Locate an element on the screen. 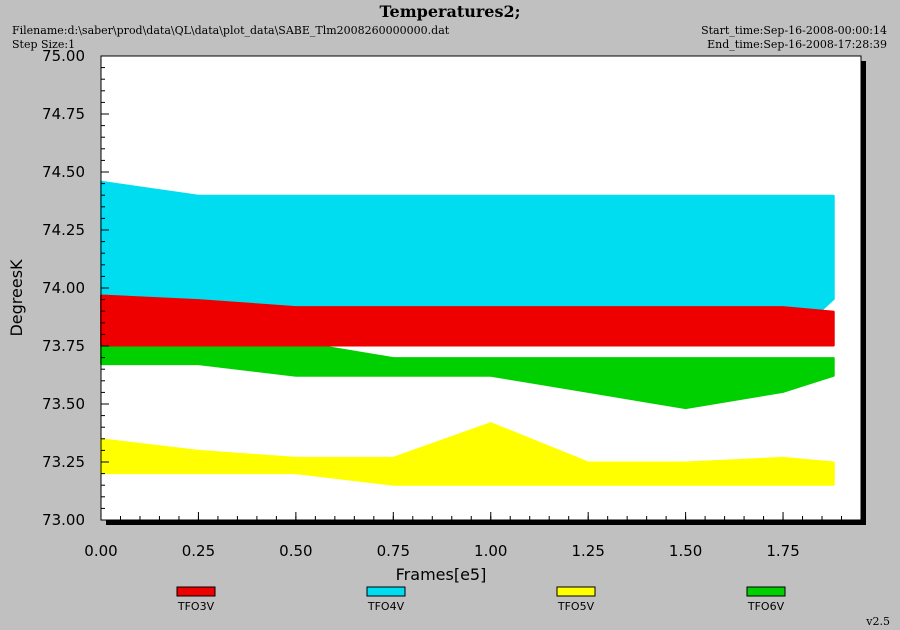 The height and width of the screenshot is (630, 900). x-tick-label: 1.50 is located at coordinates (685, 551).